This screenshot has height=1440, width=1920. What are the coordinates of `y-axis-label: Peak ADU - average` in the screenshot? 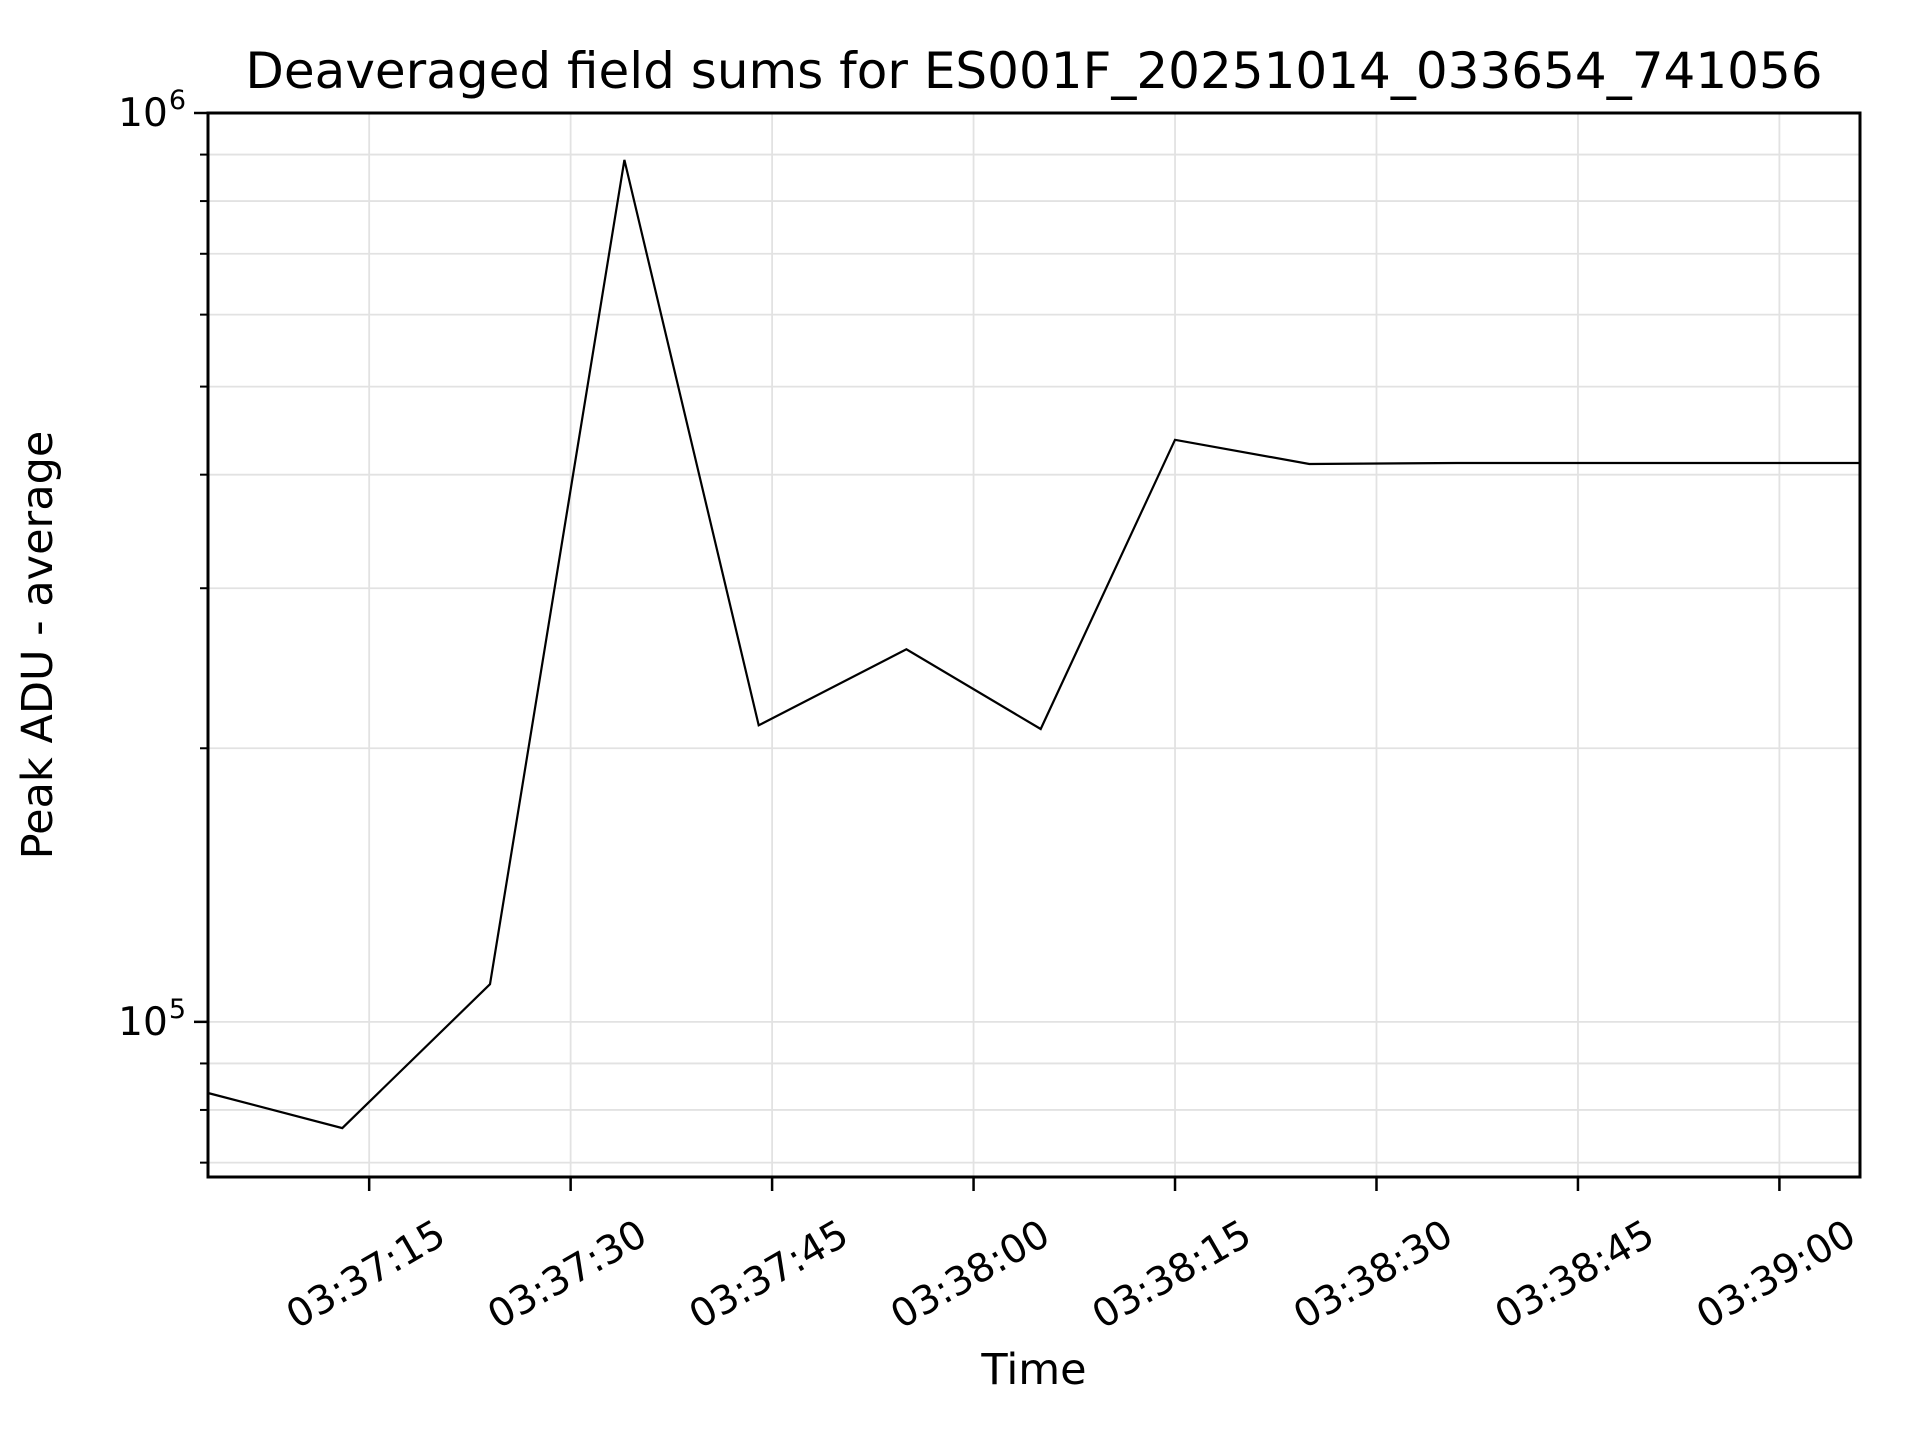 It's located at (38, 645).